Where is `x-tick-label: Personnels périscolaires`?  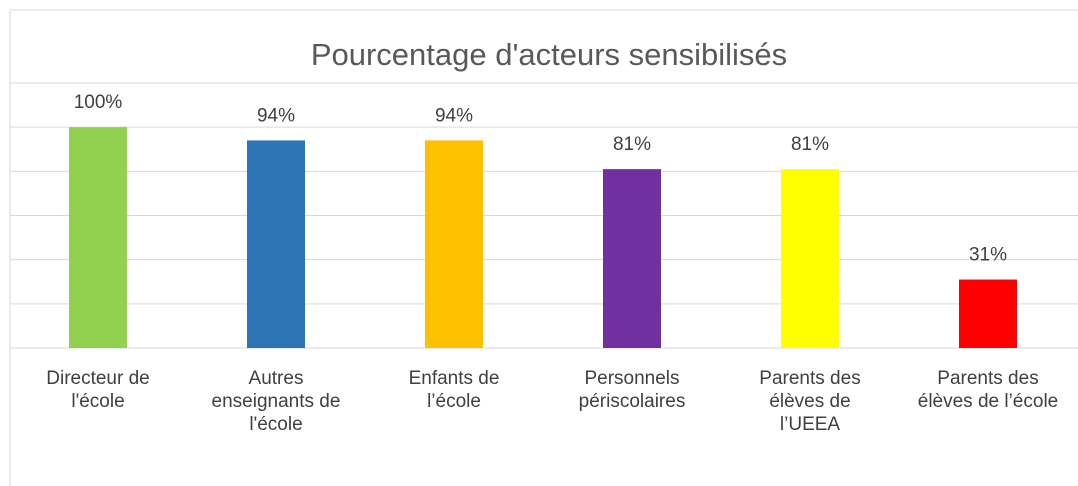 x-tick-label: Personnels périscolaires is located at coordinates (632, 390).